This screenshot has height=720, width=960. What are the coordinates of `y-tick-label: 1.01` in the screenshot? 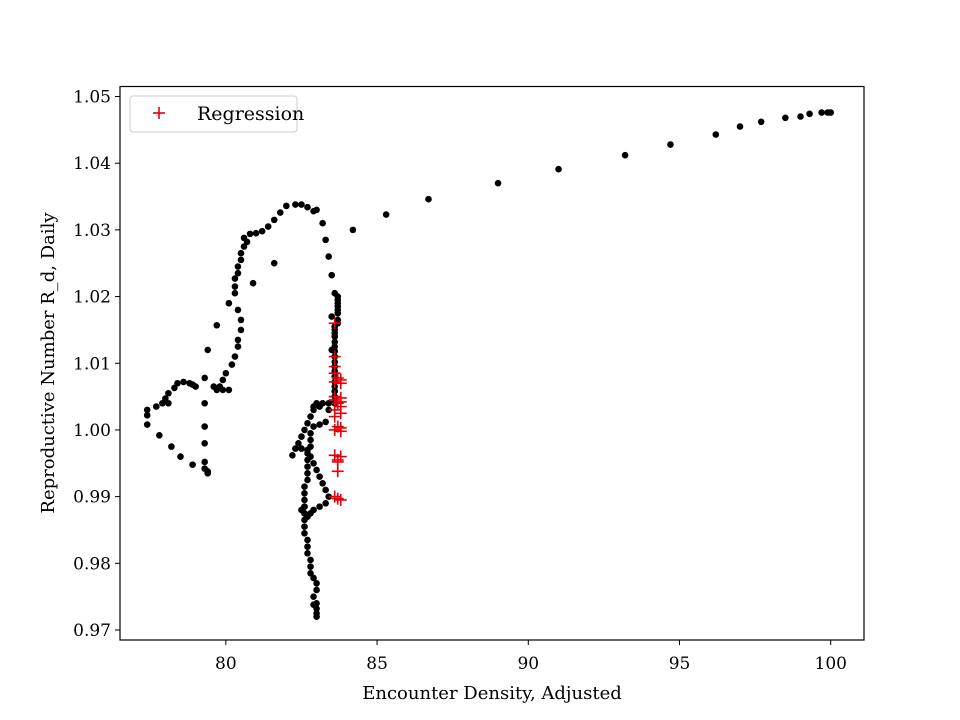 It's located at (92, 364).